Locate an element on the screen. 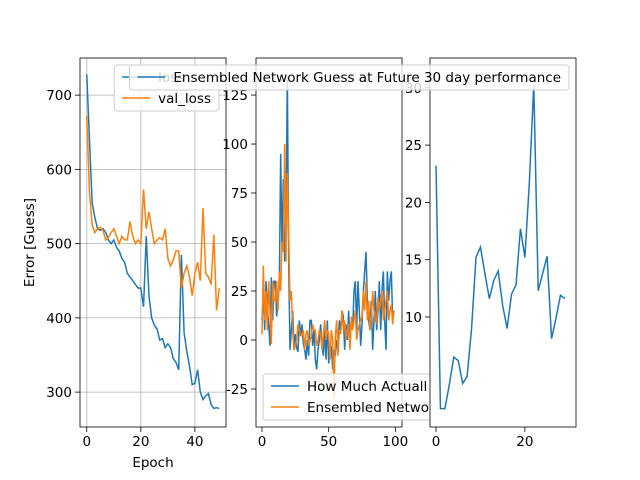 The width and height of the screenshot is (640, 480). legend-label: val_loss is located at coordinates (184, 99).